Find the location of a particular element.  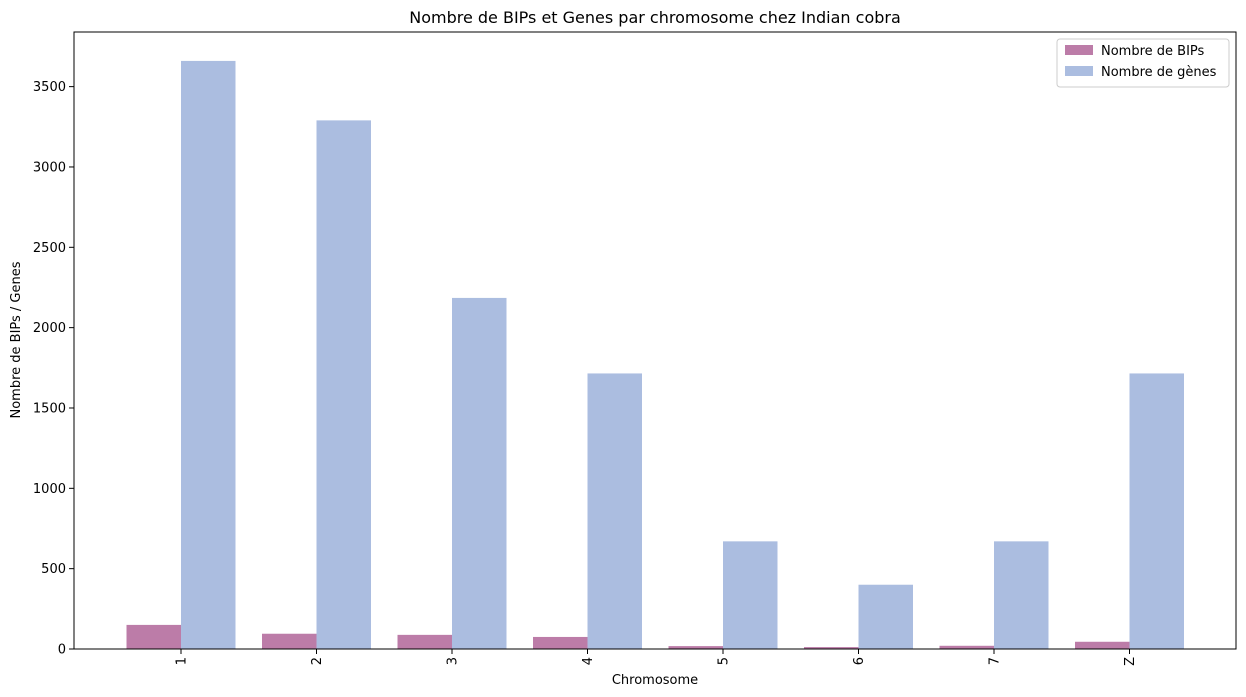

x-tick-label: 5 is located at coordinates (724, 661).